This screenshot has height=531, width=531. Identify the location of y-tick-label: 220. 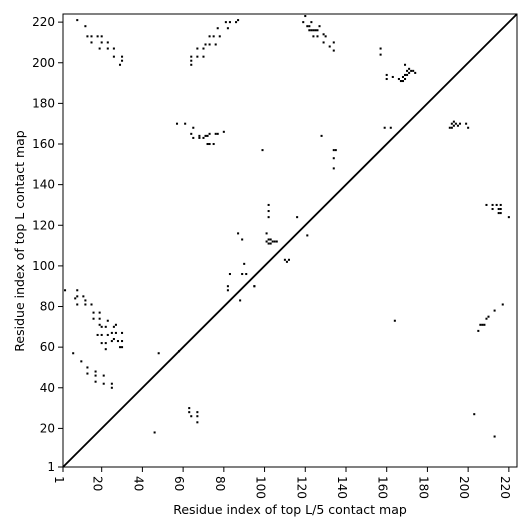
(43, 22).